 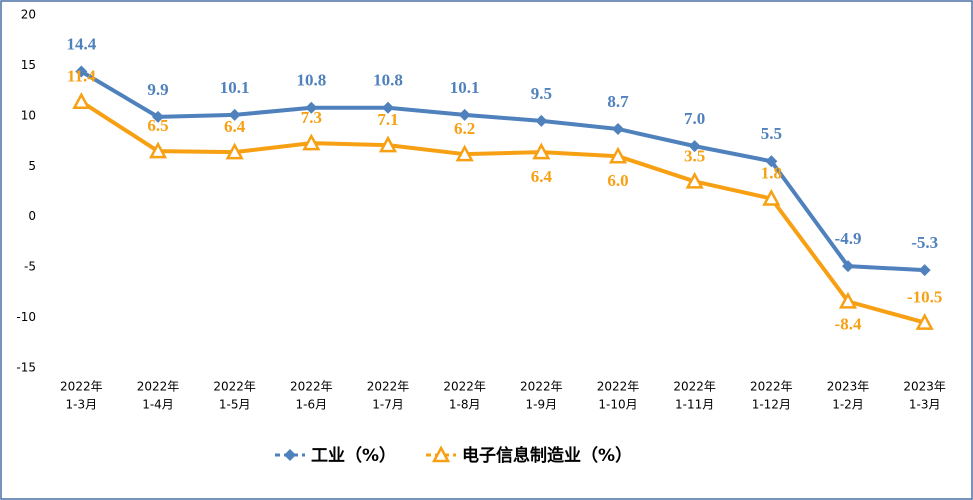 What do you see at coordinates (32, 216) in the screenshot?
I see `y-tick-label: 0` at bounding box center [32, 216].